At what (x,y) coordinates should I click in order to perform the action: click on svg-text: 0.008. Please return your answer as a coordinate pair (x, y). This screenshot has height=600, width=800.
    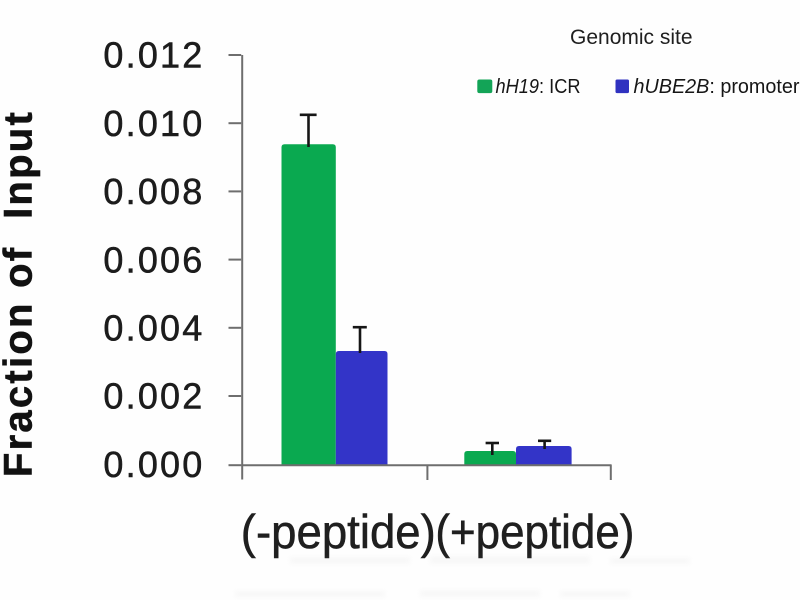
    Looking at the image, I should click on (153, 191).